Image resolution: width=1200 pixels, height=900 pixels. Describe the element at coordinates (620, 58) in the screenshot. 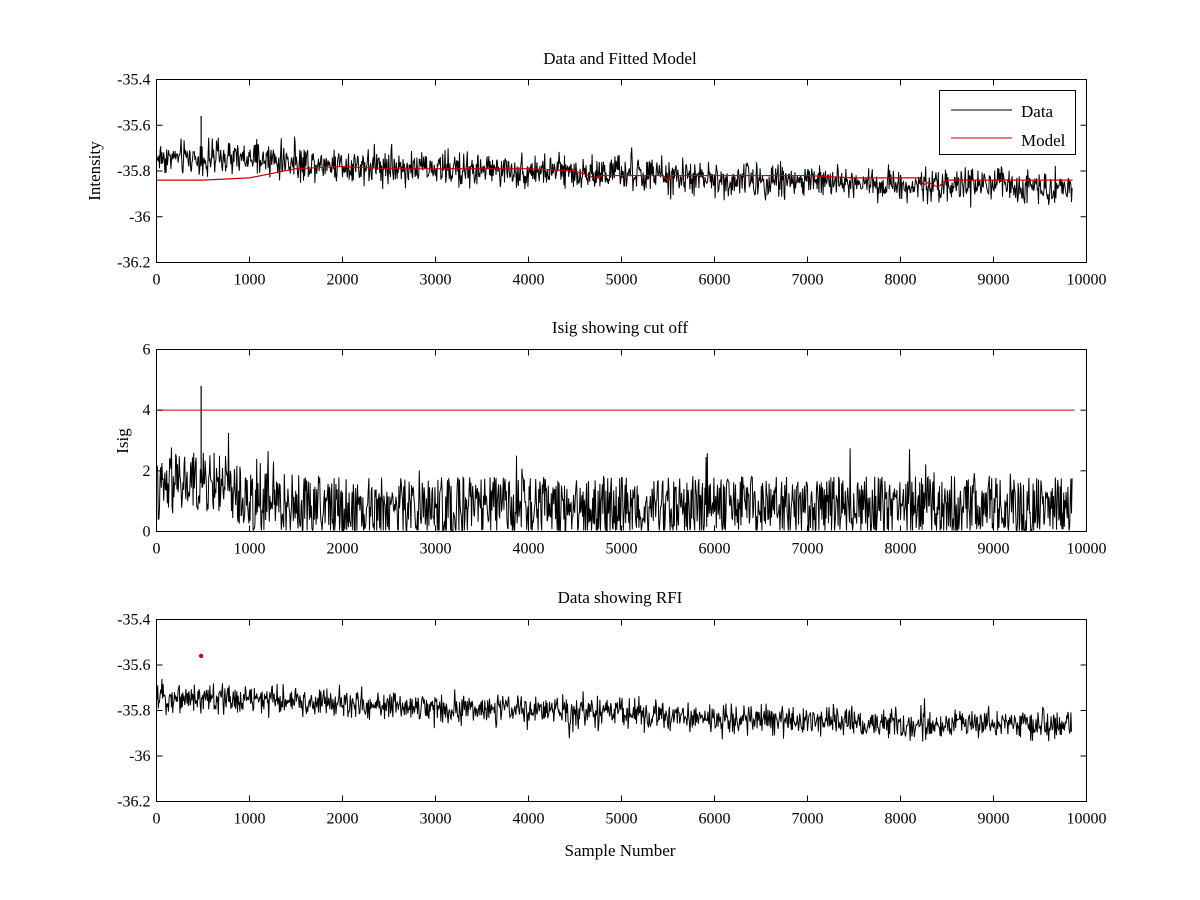

I see `chart-title: Data and Fitted Model` at that location.